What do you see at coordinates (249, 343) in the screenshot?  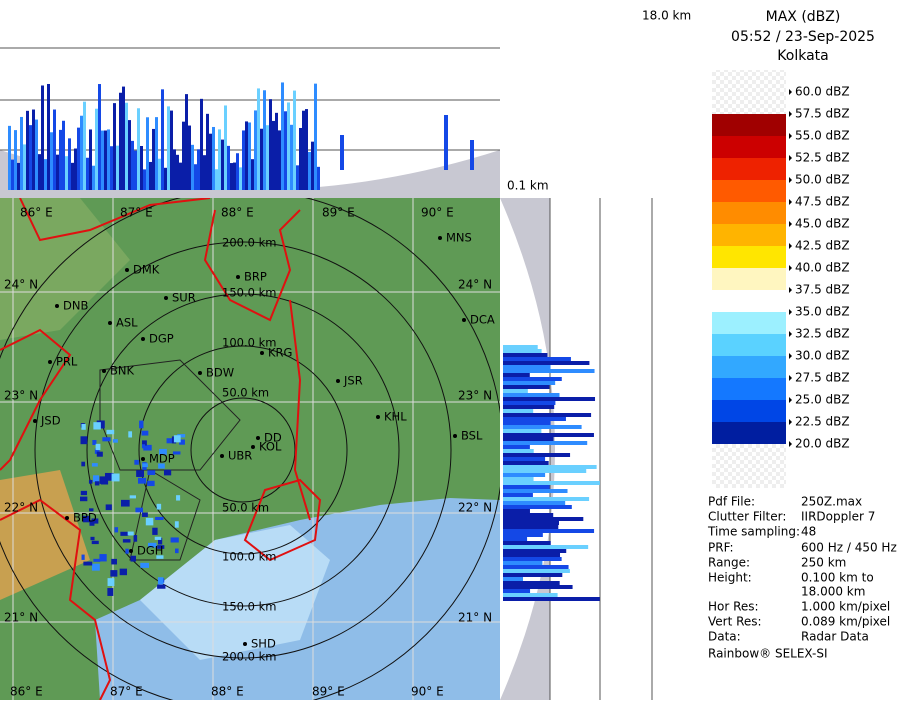 I see `ring-label: 100.0 km` at bounding box center [249, 343].